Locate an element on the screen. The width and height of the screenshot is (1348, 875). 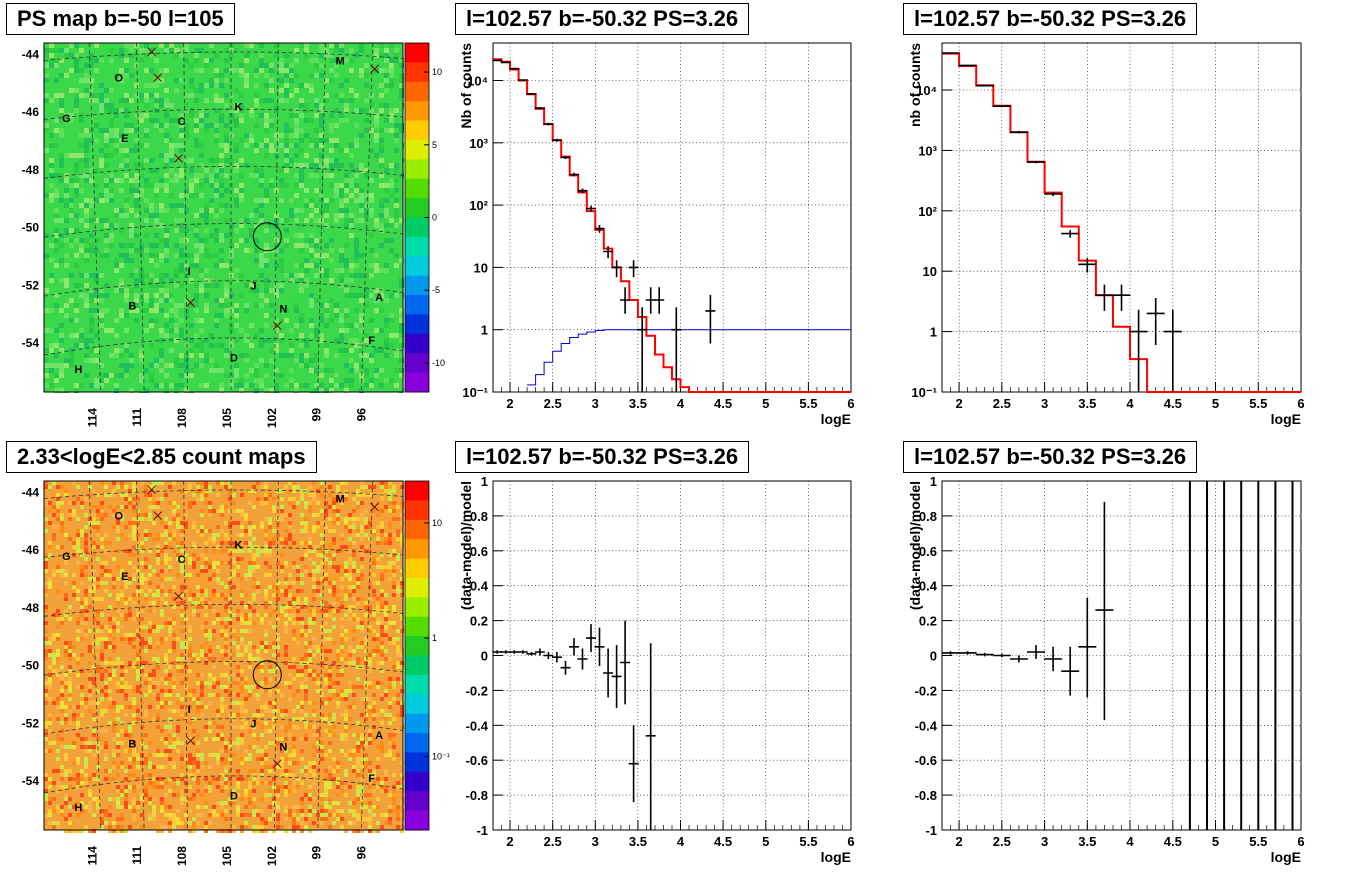
ps_map-xtick-label: 96 is located at coordinates (362, 415).